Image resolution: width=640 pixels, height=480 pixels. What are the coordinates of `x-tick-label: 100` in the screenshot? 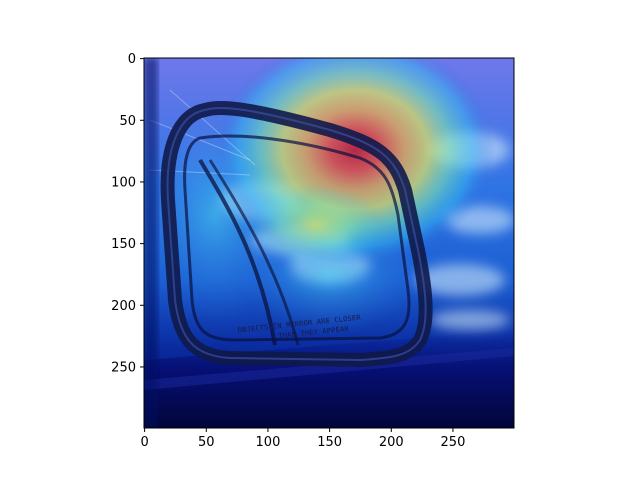 It's located at (268, 442).